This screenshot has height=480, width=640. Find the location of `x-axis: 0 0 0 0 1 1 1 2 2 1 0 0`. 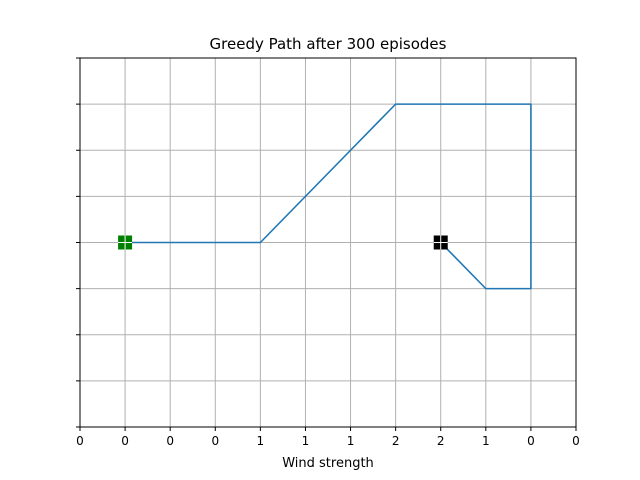

x-axis: 0 0 0 0 1 1 1 2 2 1 0 0 is located at coordinates (328, 437).